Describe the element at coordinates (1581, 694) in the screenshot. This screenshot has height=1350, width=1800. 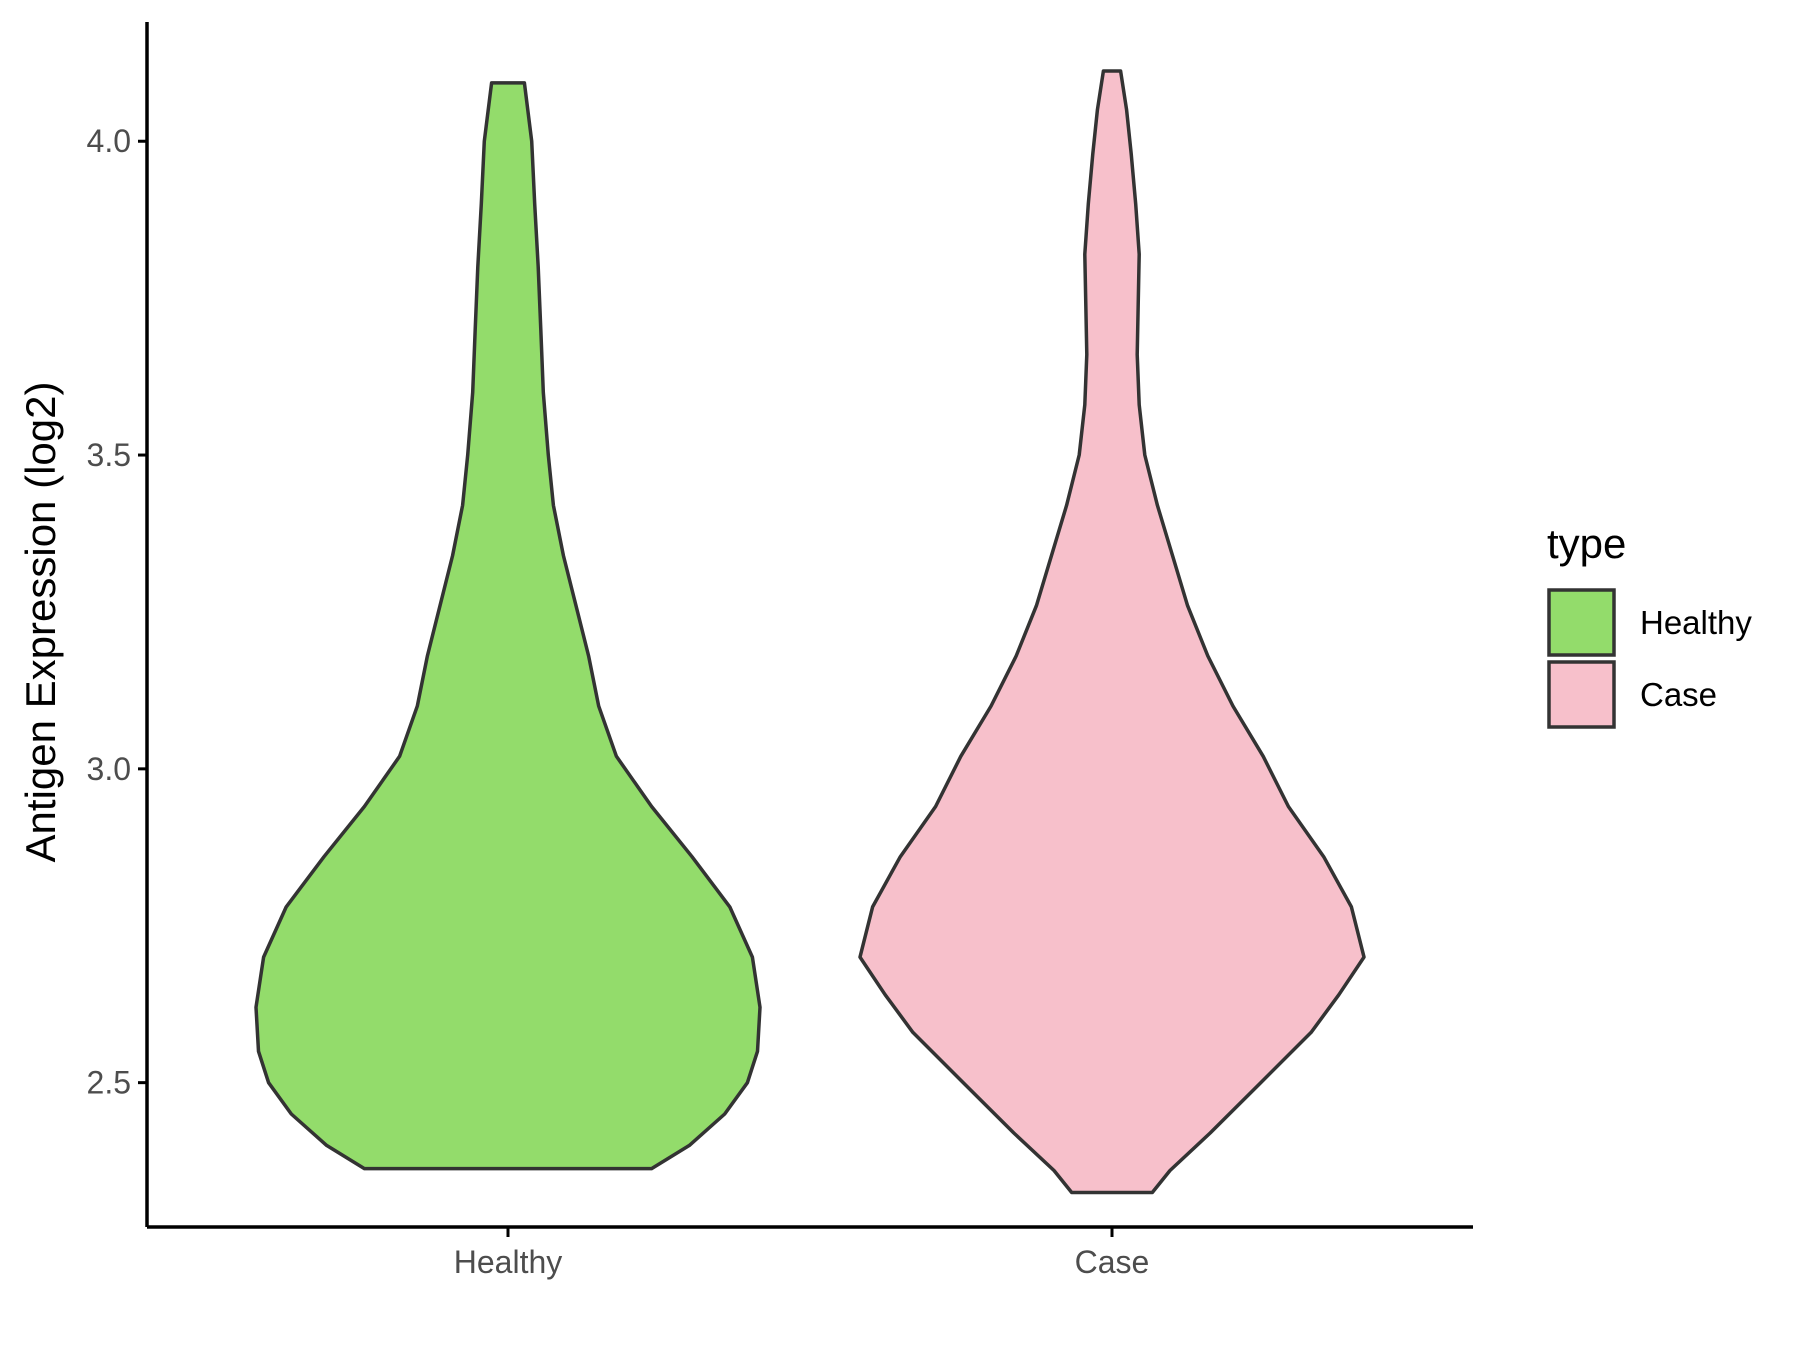
I see `legend-key-case` at that location.